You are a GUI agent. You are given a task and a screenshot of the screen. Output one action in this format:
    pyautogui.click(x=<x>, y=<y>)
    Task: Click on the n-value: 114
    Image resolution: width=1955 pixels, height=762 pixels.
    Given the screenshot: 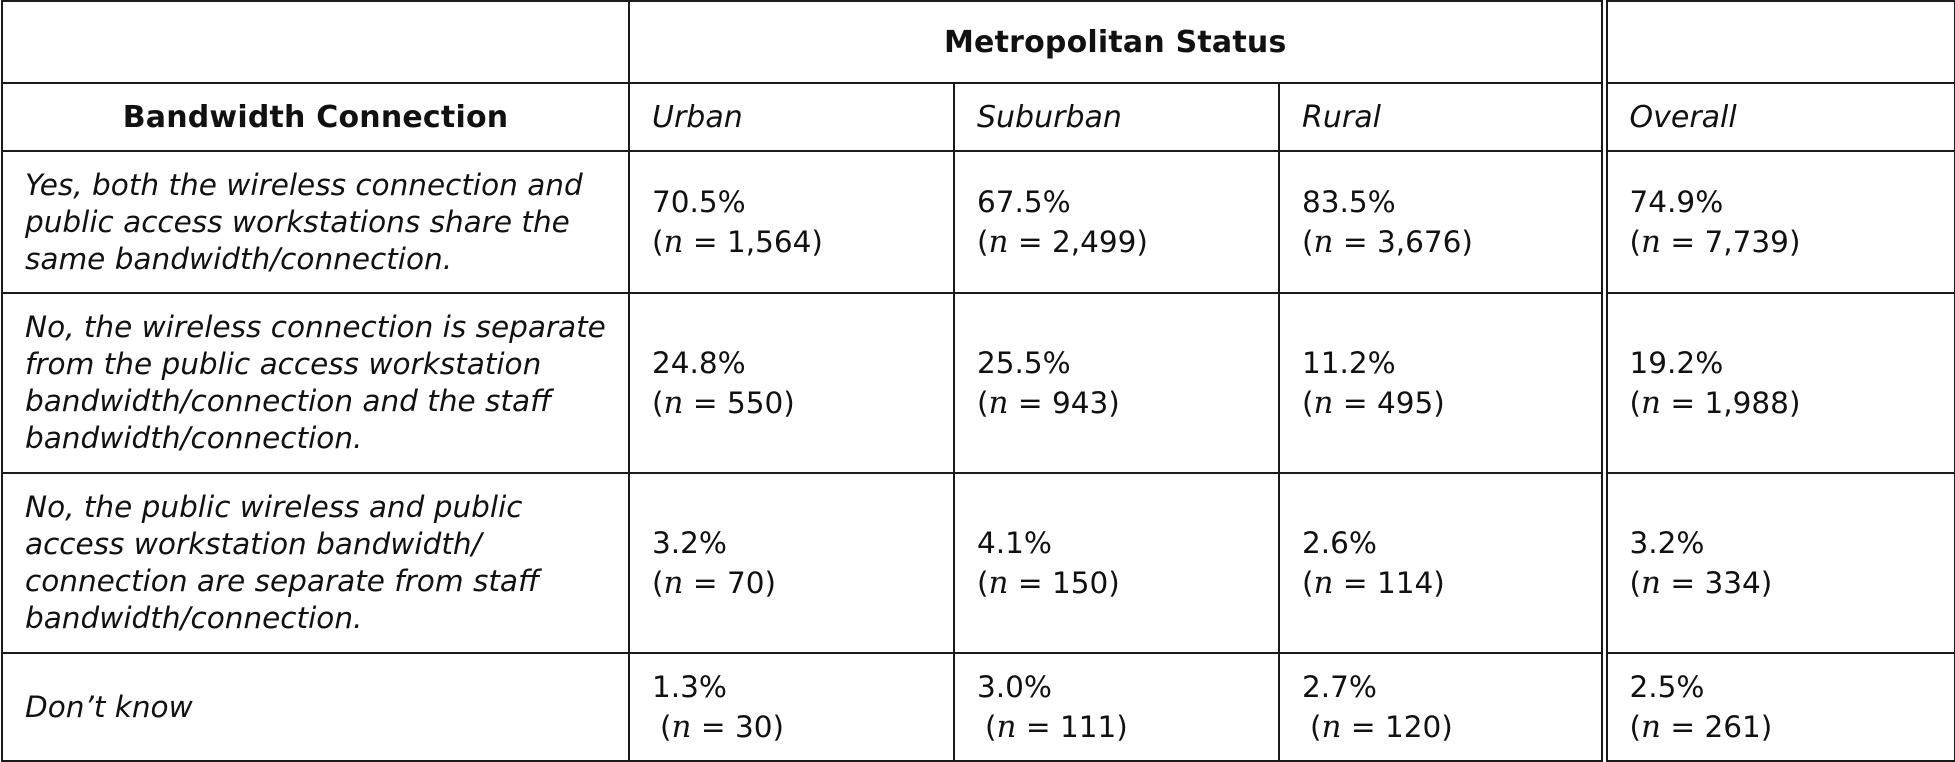 What is the action you would take?
    pyautogui.click(x=1405, y=583)
    